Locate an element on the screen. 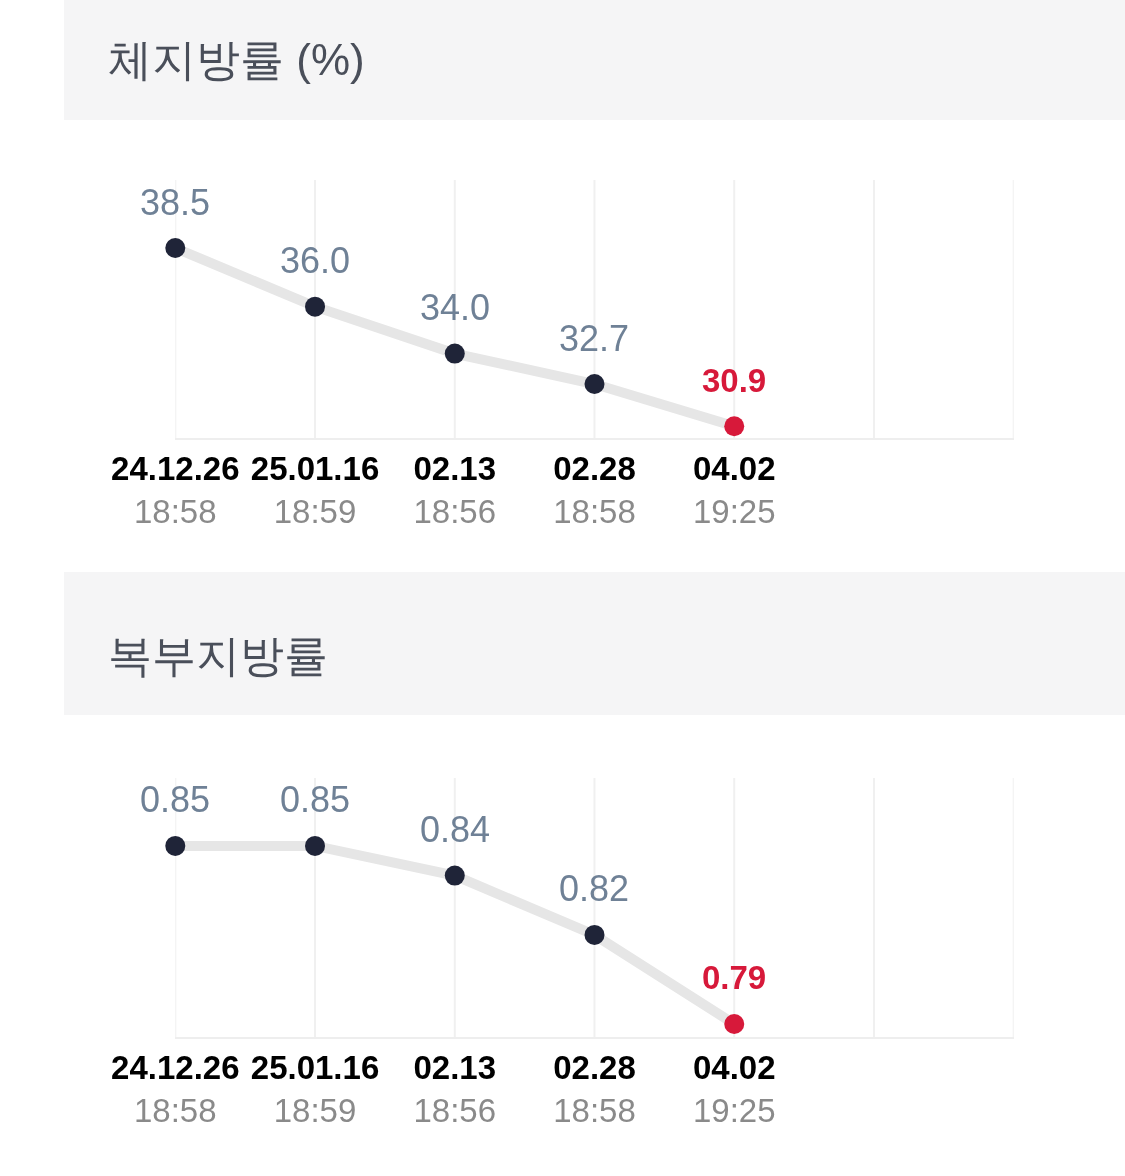 This screenshot has height=1176, width=1125. data-label: 30.9 is located at coordinates (734, 380).